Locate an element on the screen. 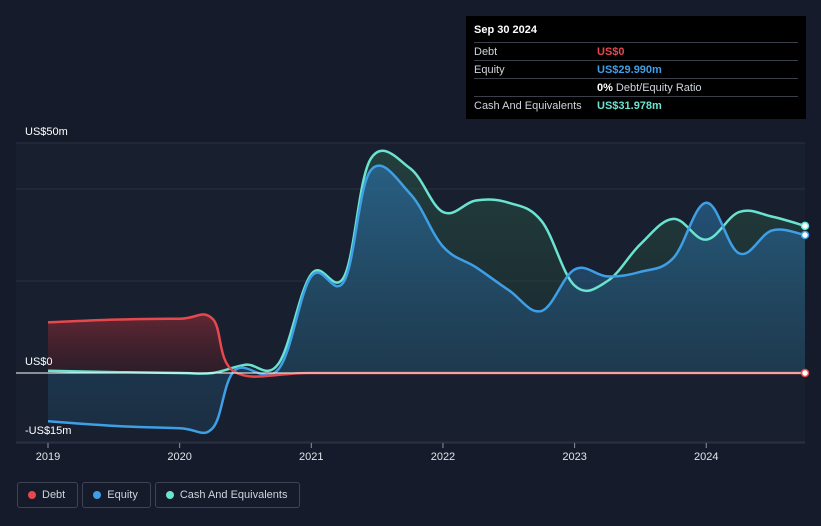 The image size is (821, 526). tooltip-row-cash: Cash And Equivalents US$31.978m is located at coordinates (636, 105).